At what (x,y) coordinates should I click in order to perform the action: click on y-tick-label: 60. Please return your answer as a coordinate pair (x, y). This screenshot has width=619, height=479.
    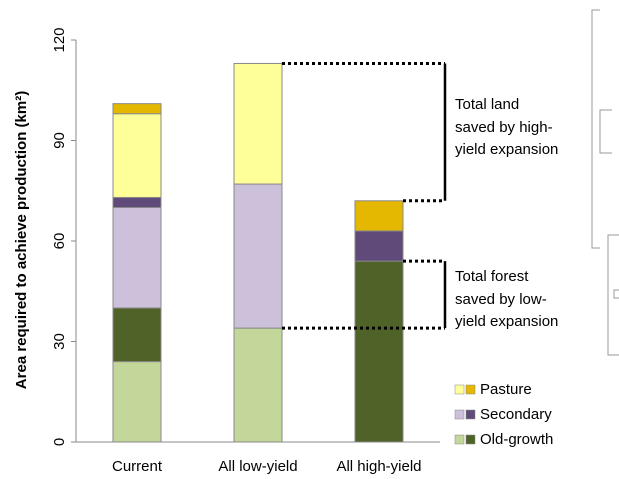
    Looking at the image, I should click on (59, 241).